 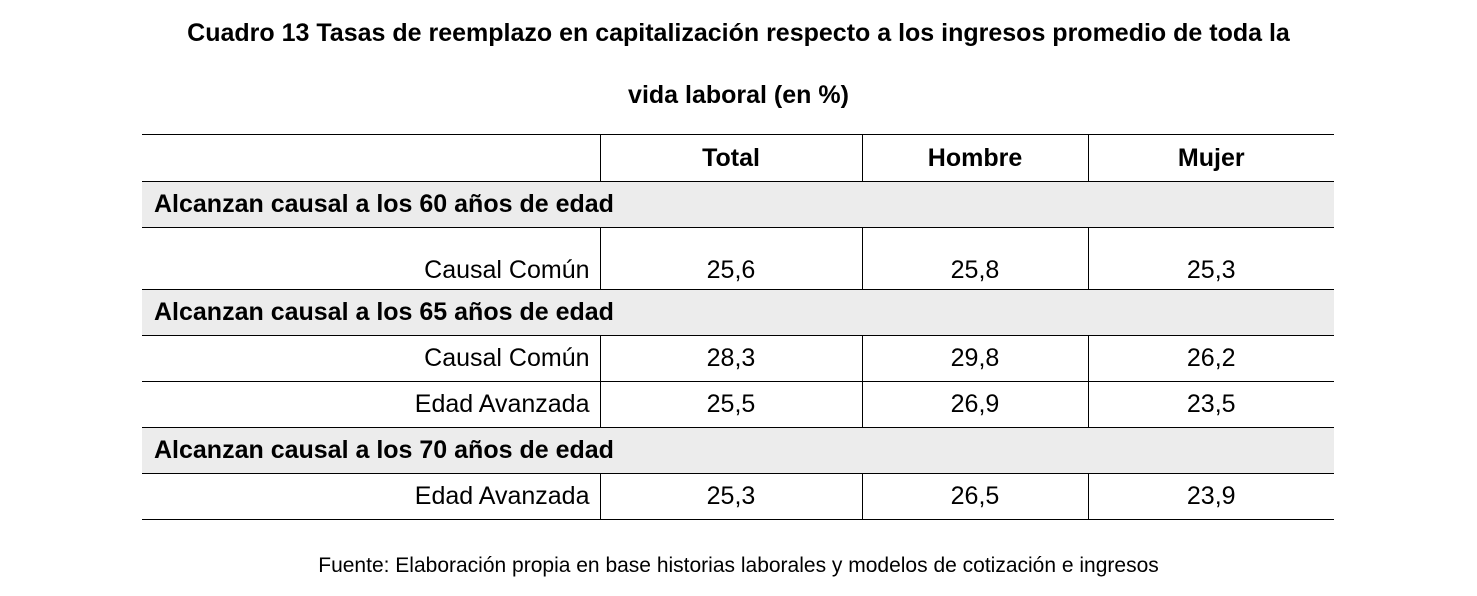 I want to click on cell-mujer: 23,5, so click(x=1210, y=404).